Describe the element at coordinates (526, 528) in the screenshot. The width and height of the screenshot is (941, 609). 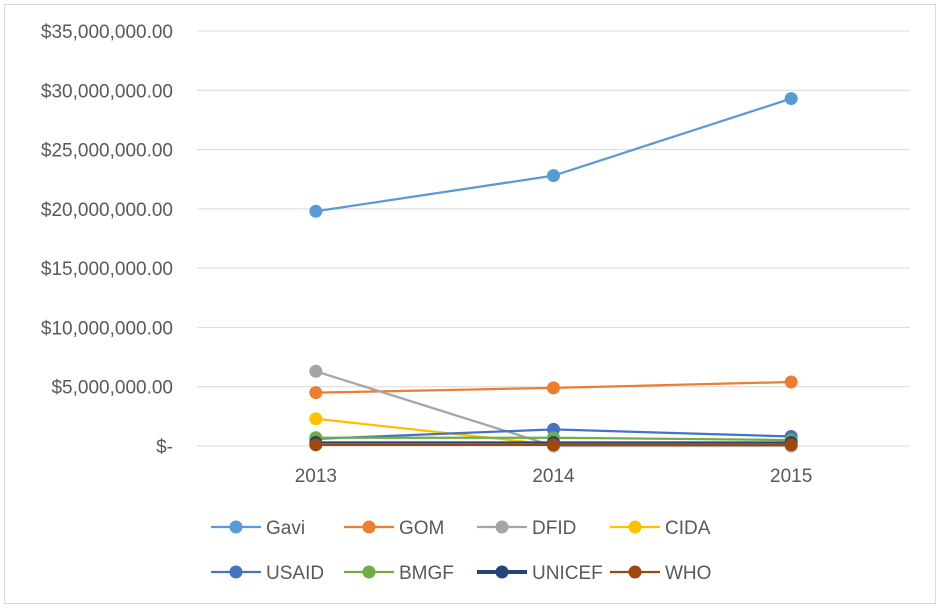
I see `legend-item-dfid: DFID` at that location.